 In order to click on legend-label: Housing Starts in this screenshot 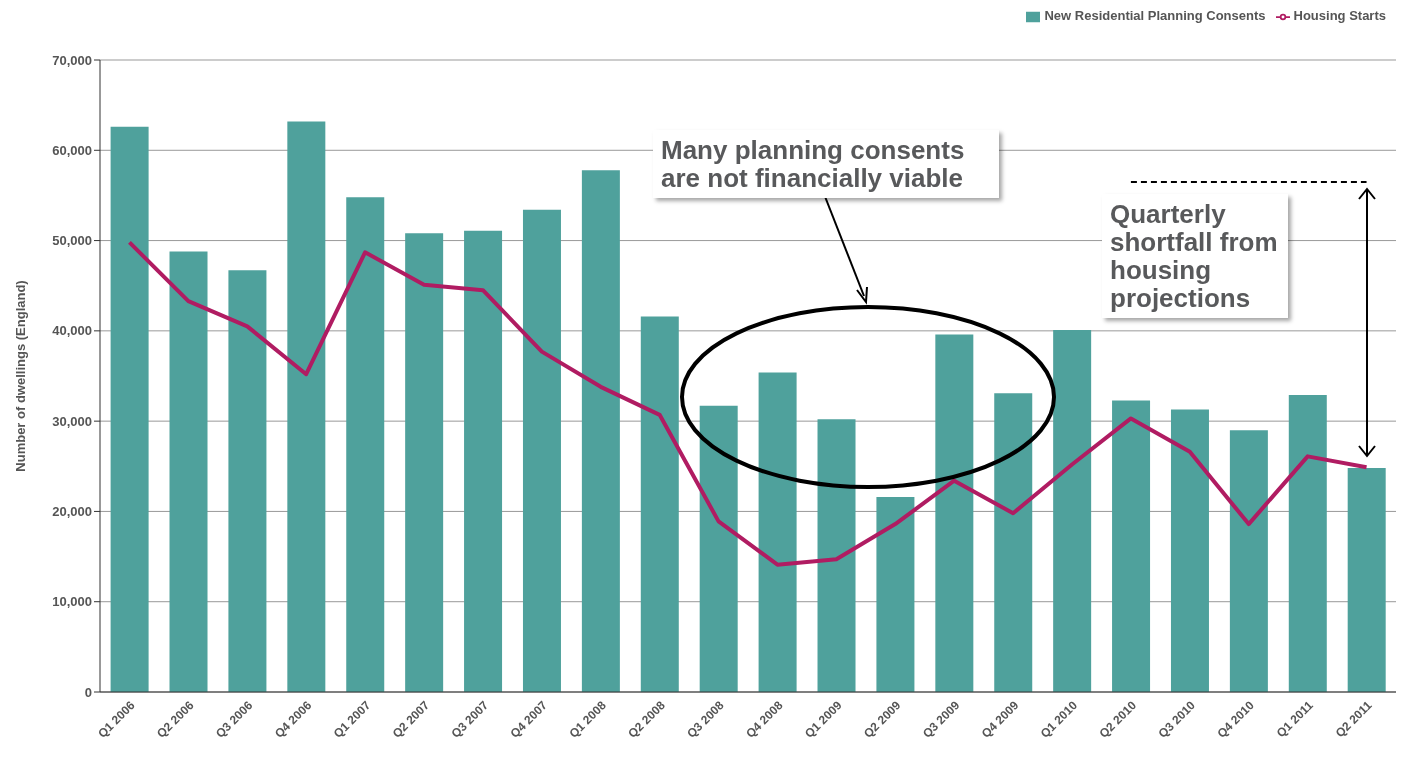, I will do `click(1339, 15)`.